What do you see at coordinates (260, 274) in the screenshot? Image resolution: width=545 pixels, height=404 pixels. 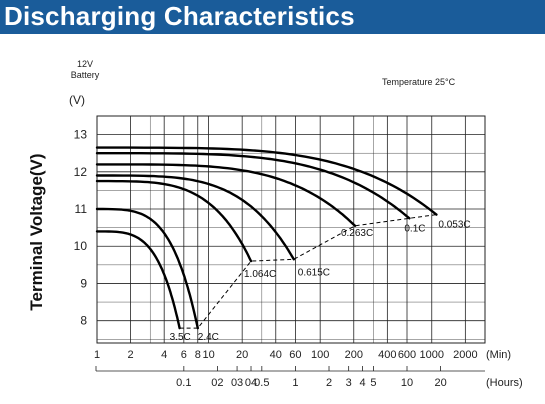 I see `series-label: 1.064C` at bounding box center [260, 274].